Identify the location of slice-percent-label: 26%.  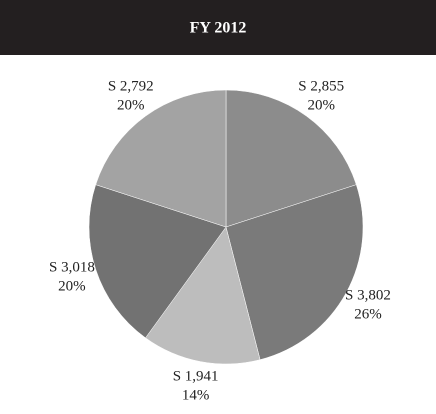
(368, 314).